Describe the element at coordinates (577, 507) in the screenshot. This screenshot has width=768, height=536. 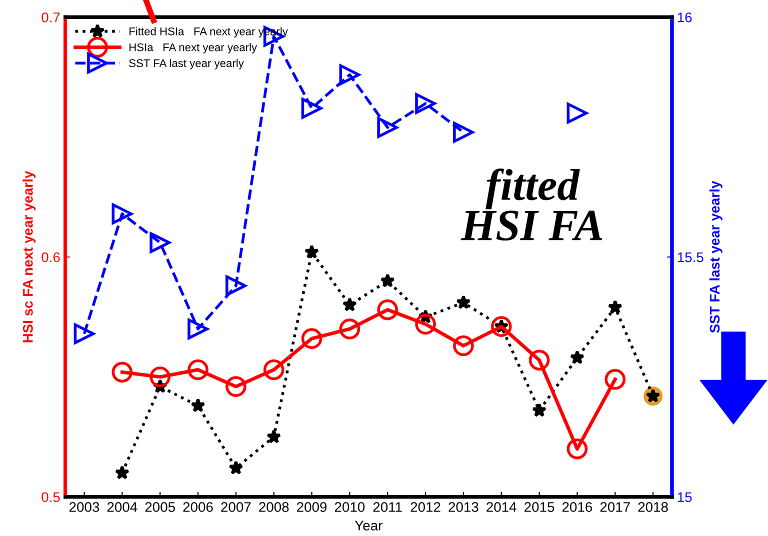
I see `x-tick-label: 2016` at that location.